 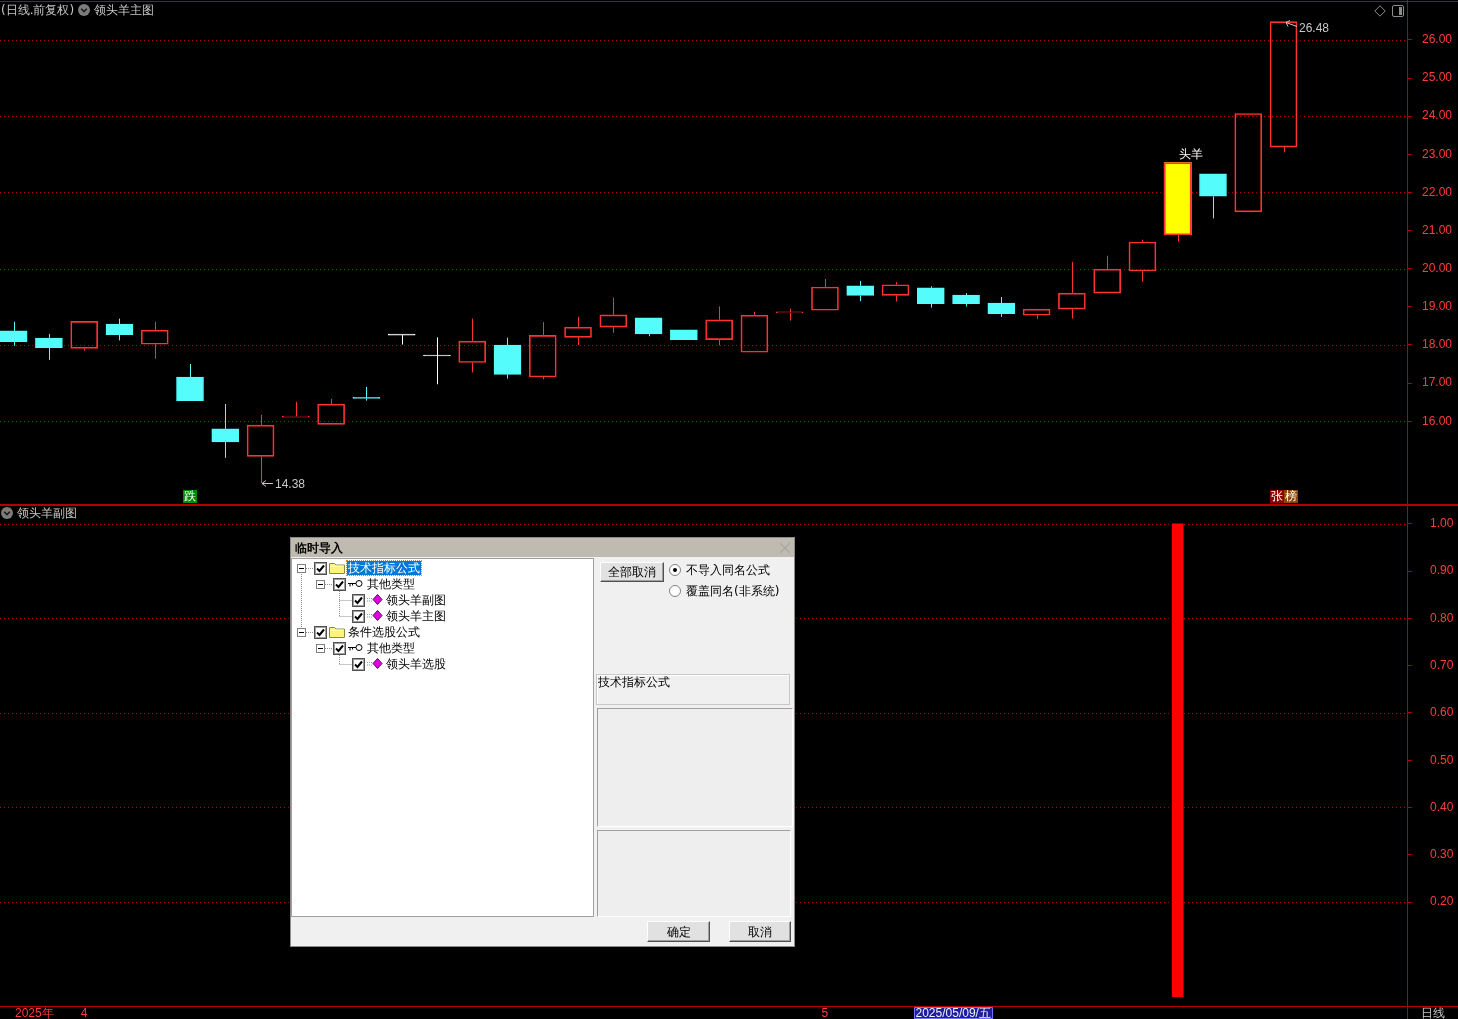 What do you see at coordinates (1437, 306) in the screenshot?
I see `y-tick-label: 19.00` at bounding box center [1437, 306].